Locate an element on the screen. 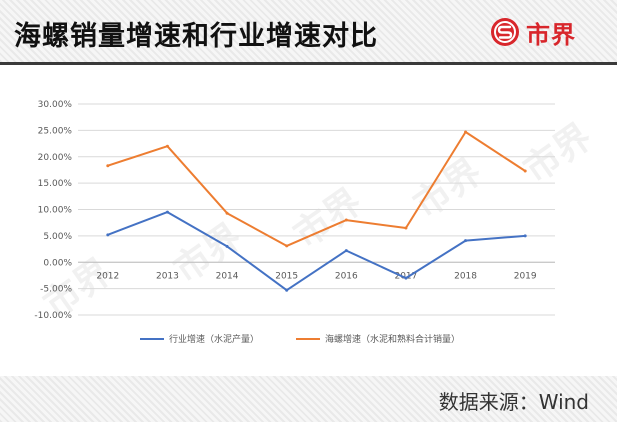 The width and height of the screenshot is (617, 422). y-tick-label: 5.00% is located at coordinates (57, 237).